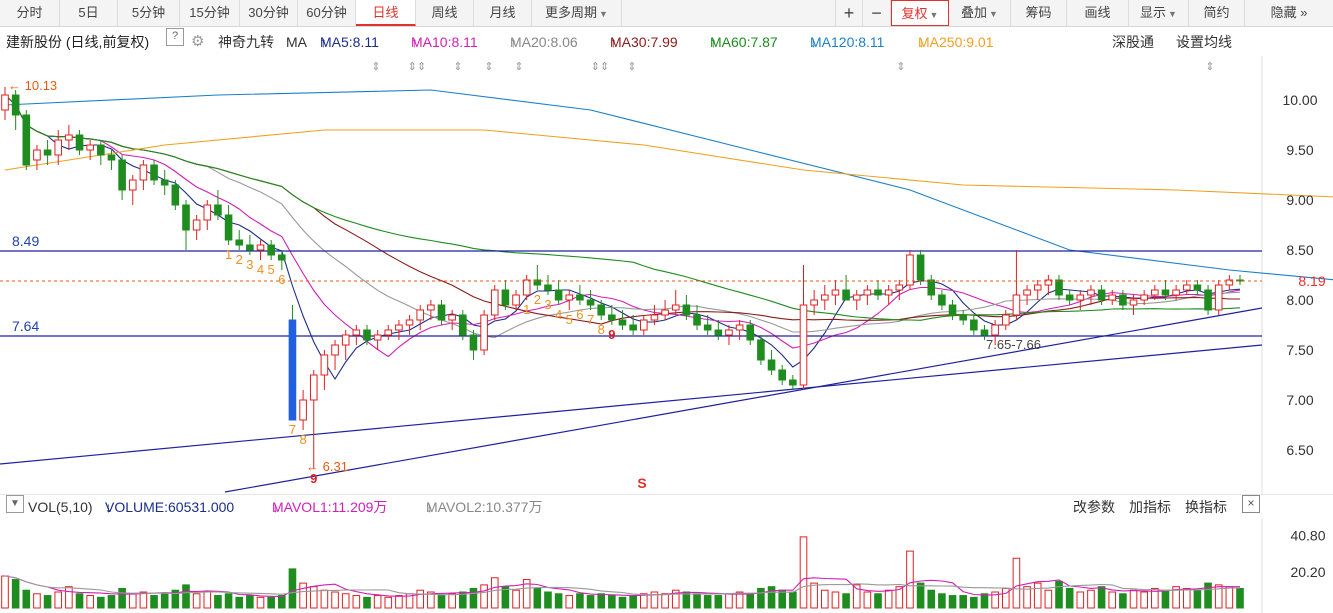  Describe the element at coordinates (149, 13) in the screenshot. I see `tab-5min: 5分钟` at that location.